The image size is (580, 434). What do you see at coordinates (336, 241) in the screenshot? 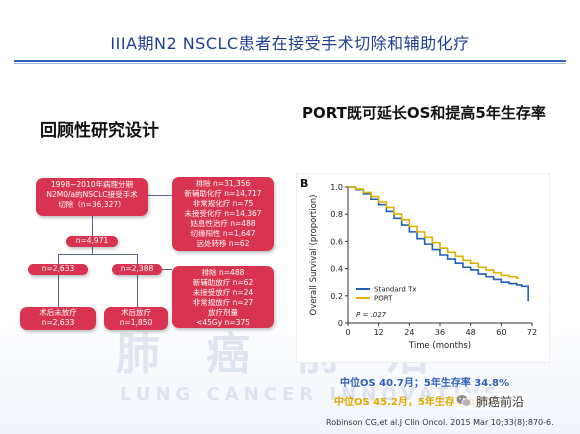
I see `y-tick-label: 0.6` at bounding box center [336, 241].